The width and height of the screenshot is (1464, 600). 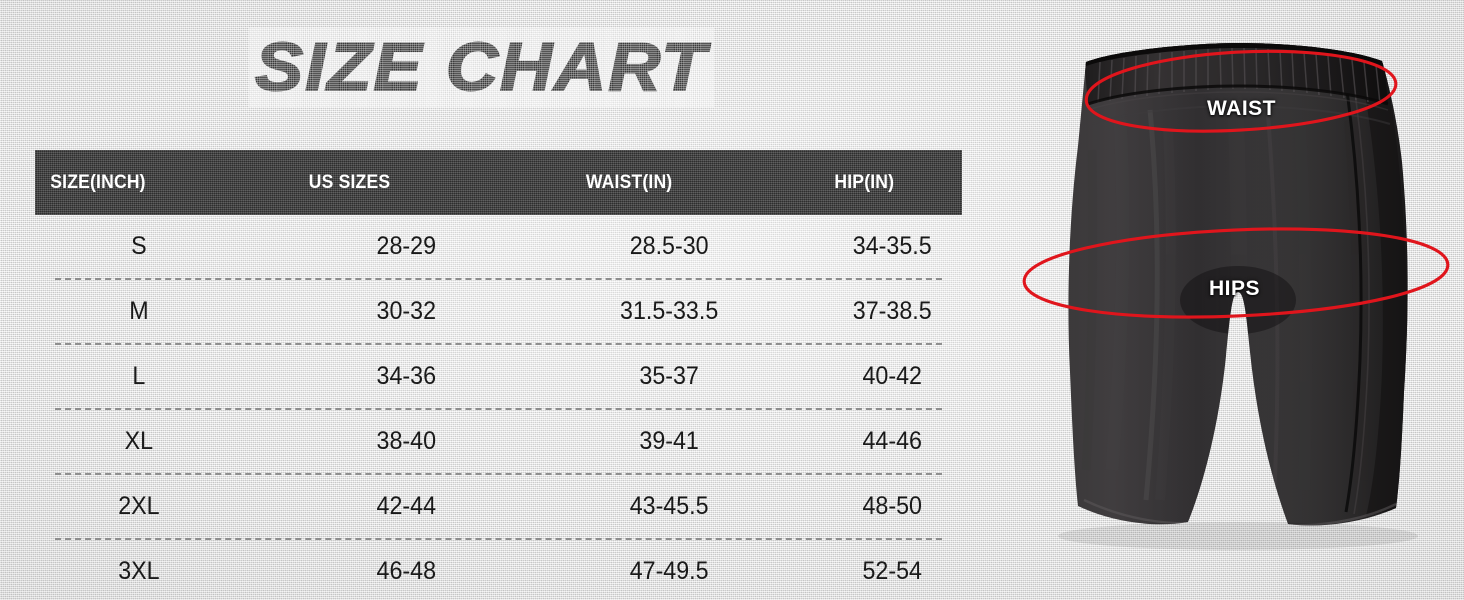 What do you see at coordinates (406, 441) in the screenshot?
I see `cell-us: 38-40` at bounding box center [406, 441].